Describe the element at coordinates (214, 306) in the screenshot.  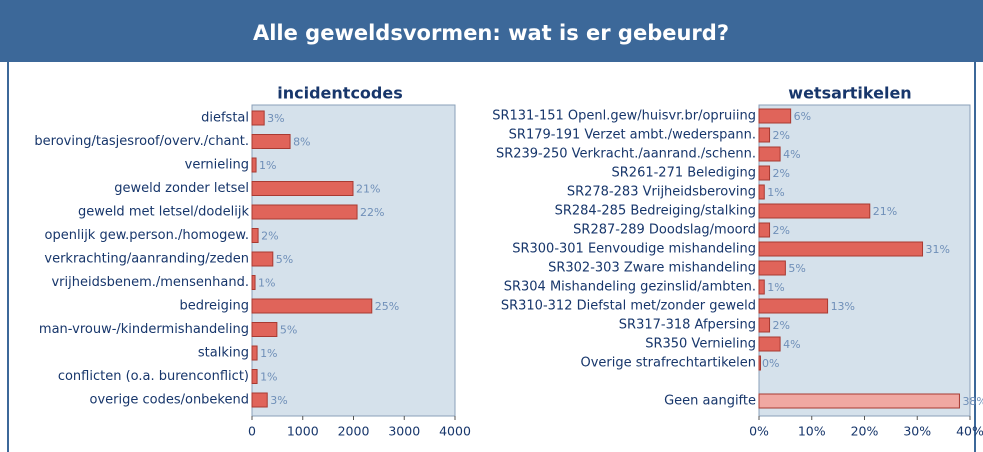
I see `category-label: bedreiging` at that location.